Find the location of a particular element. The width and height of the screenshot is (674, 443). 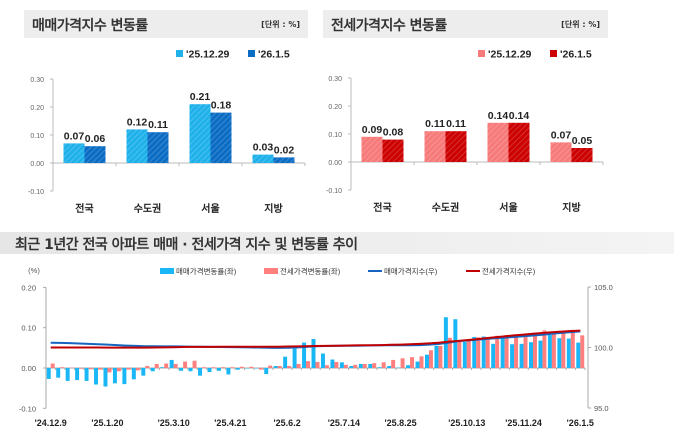

category-label: 지방 is located at coordinates (571, 207).